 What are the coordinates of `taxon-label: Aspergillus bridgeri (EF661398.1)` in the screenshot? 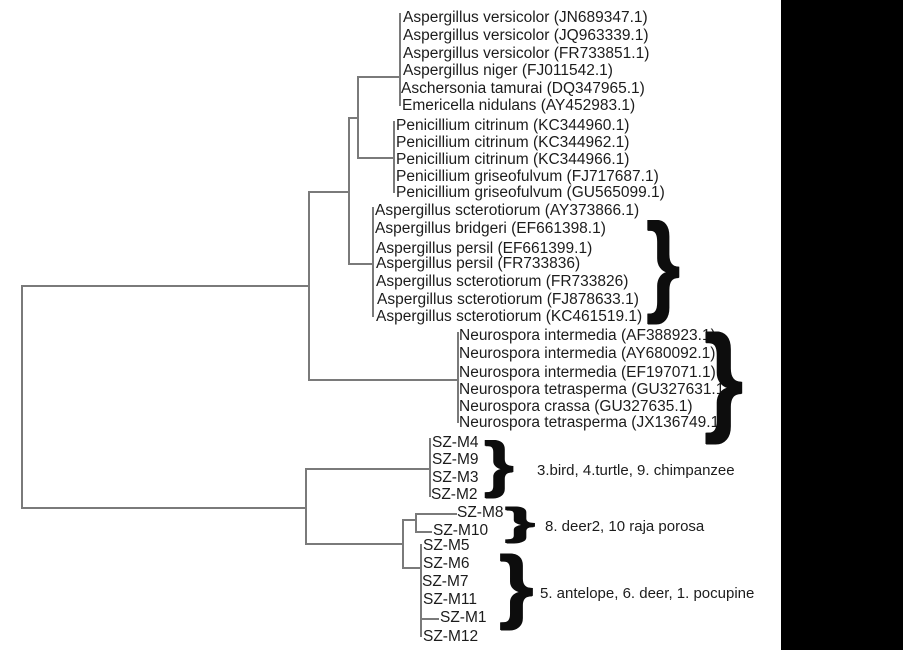 It's located at (490, 228).